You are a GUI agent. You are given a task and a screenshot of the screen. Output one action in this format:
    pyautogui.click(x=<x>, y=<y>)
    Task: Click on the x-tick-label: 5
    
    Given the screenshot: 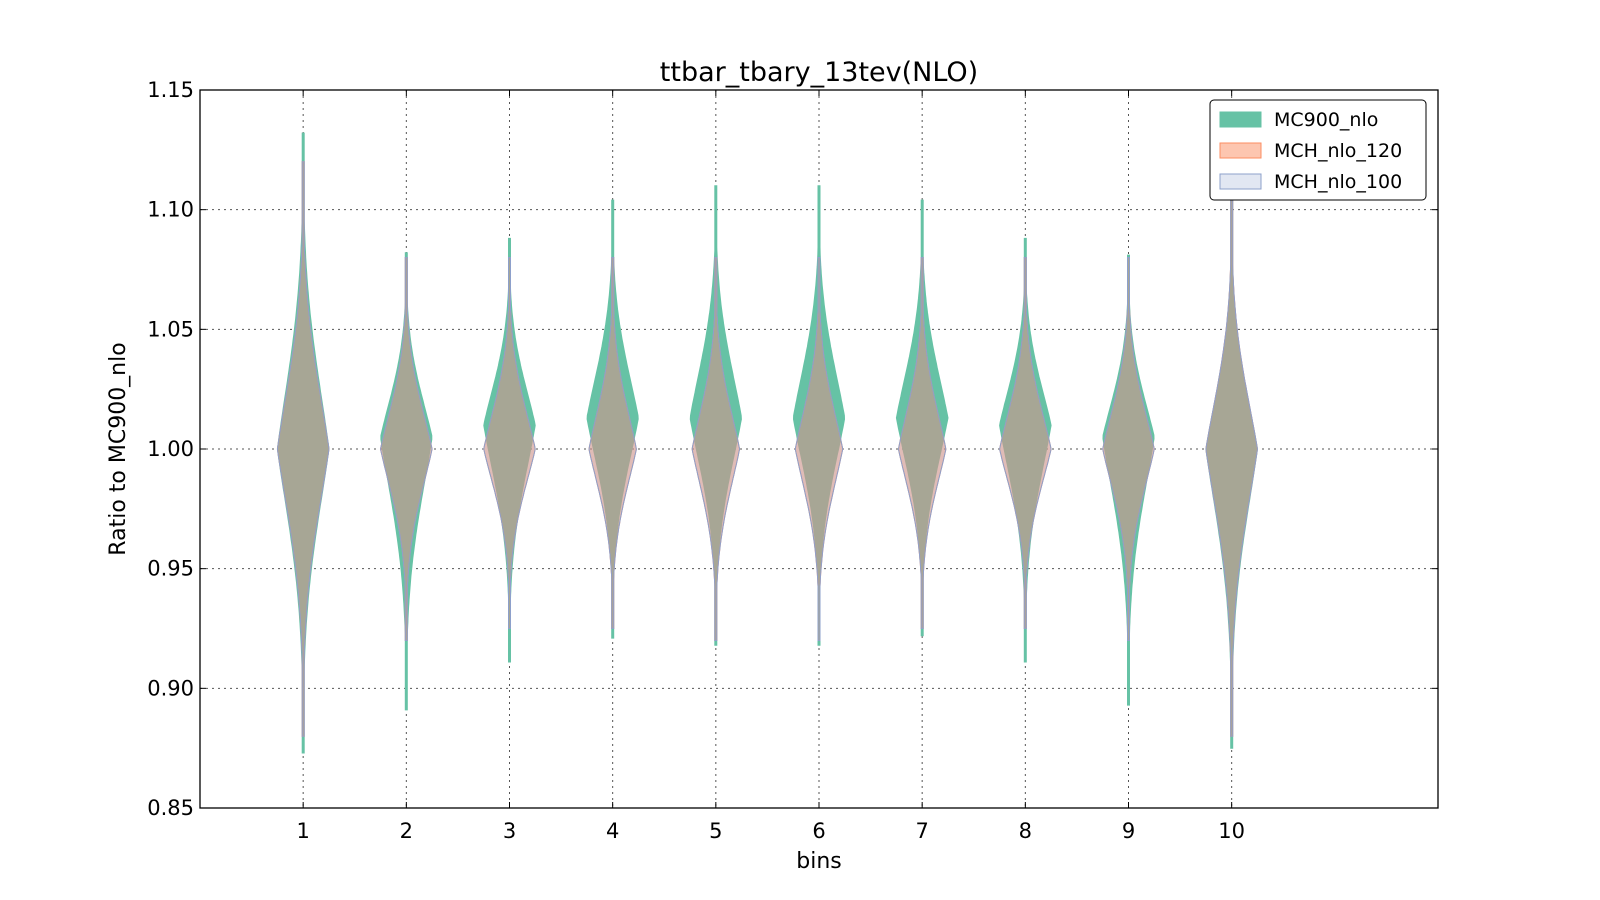 What is the action you would take?
    pyautogui.click(x=715, y=831)
    